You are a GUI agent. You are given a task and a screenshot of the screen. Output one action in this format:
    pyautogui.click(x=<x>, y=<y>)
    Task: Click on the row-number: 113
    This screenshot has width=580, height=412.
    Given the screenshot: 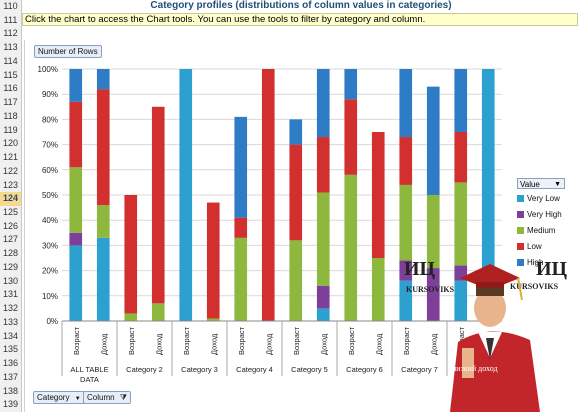 What is the action you would take?
    pyautogui.click(x=11, y=48)
    